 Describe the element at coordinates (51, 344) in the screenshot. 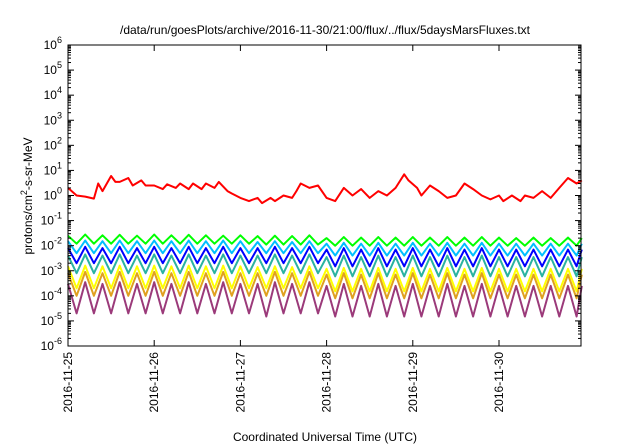

I see `y-tick-label: 10⁻⁶` at that location.